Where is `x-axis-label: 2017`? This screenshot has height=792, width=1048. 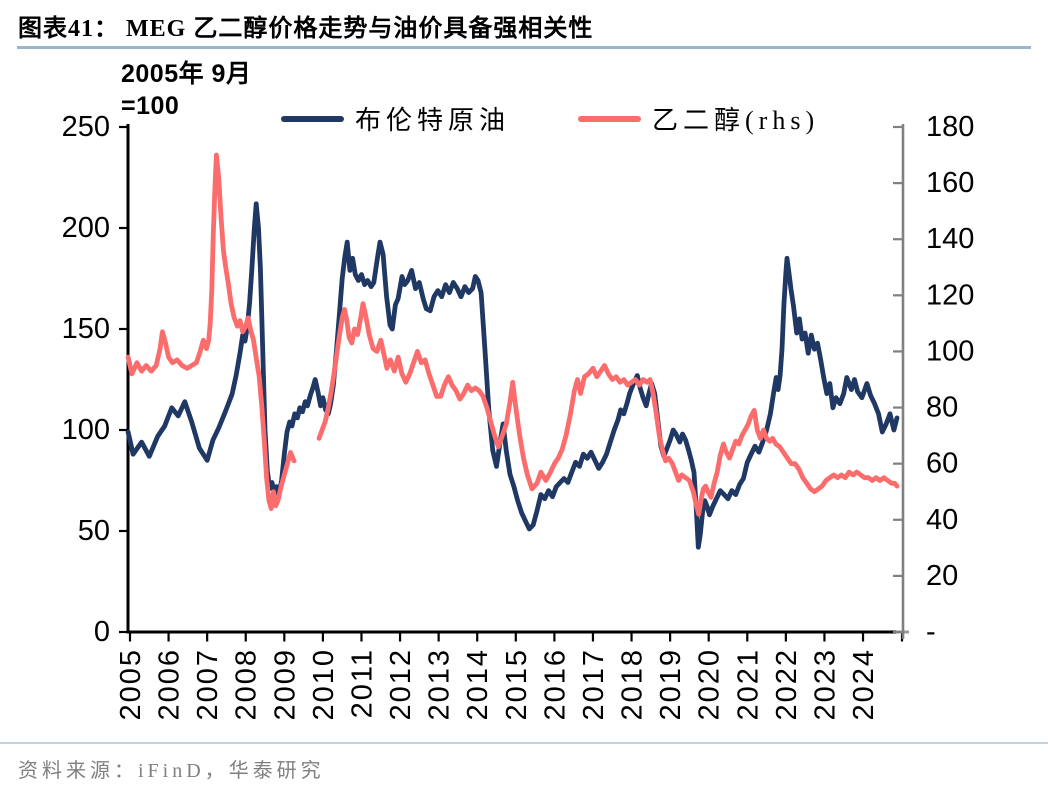
x-axis-label: 2017 is located at coordinates (594, 684).